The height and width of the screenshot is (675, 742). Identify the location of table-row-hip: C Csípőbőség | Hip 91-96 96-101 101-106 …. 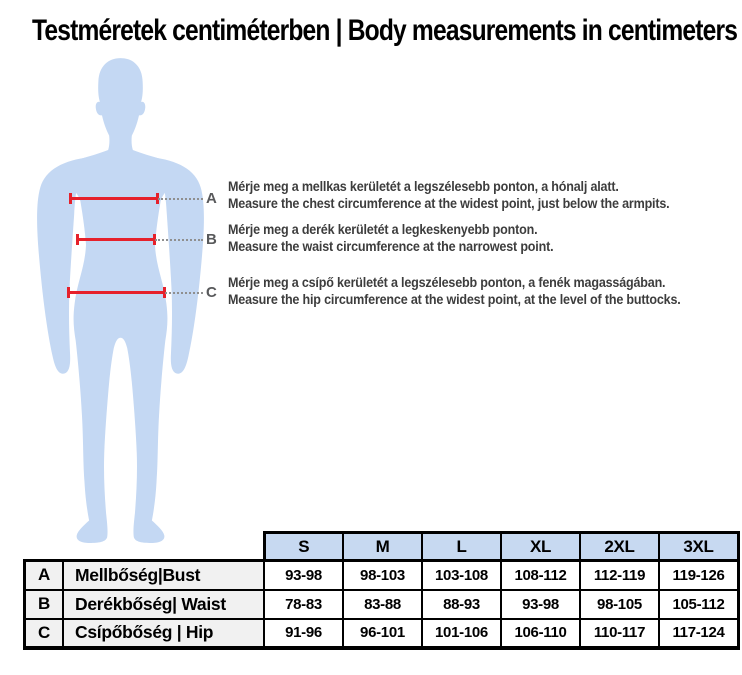
(381, 633).